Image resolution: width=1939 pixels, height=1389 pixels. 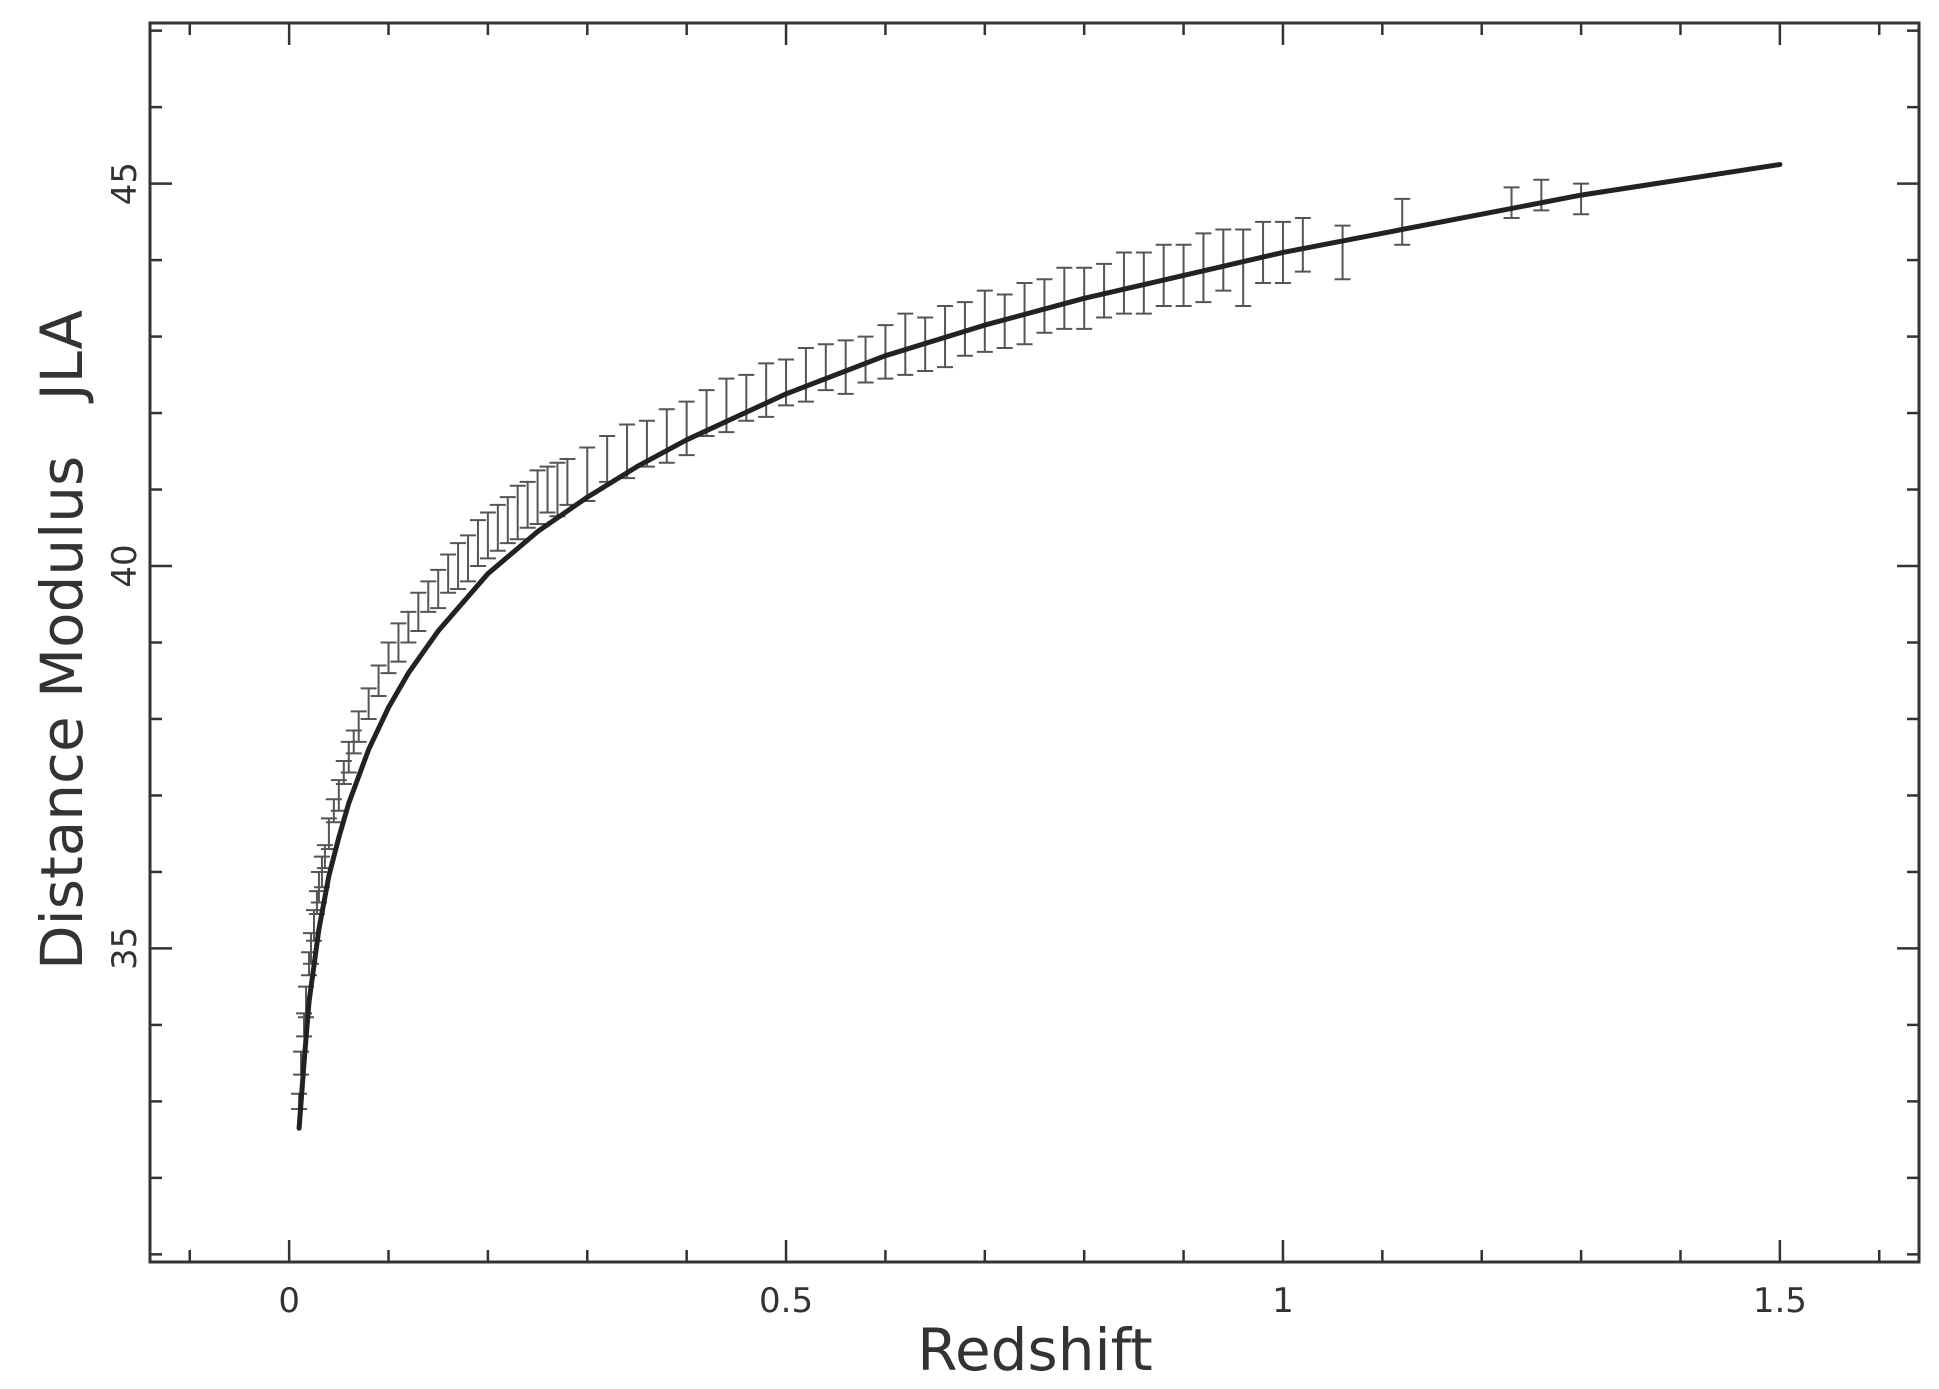 I want to click on x-axis-title: Redshift, so click(x=1034, y=1350).